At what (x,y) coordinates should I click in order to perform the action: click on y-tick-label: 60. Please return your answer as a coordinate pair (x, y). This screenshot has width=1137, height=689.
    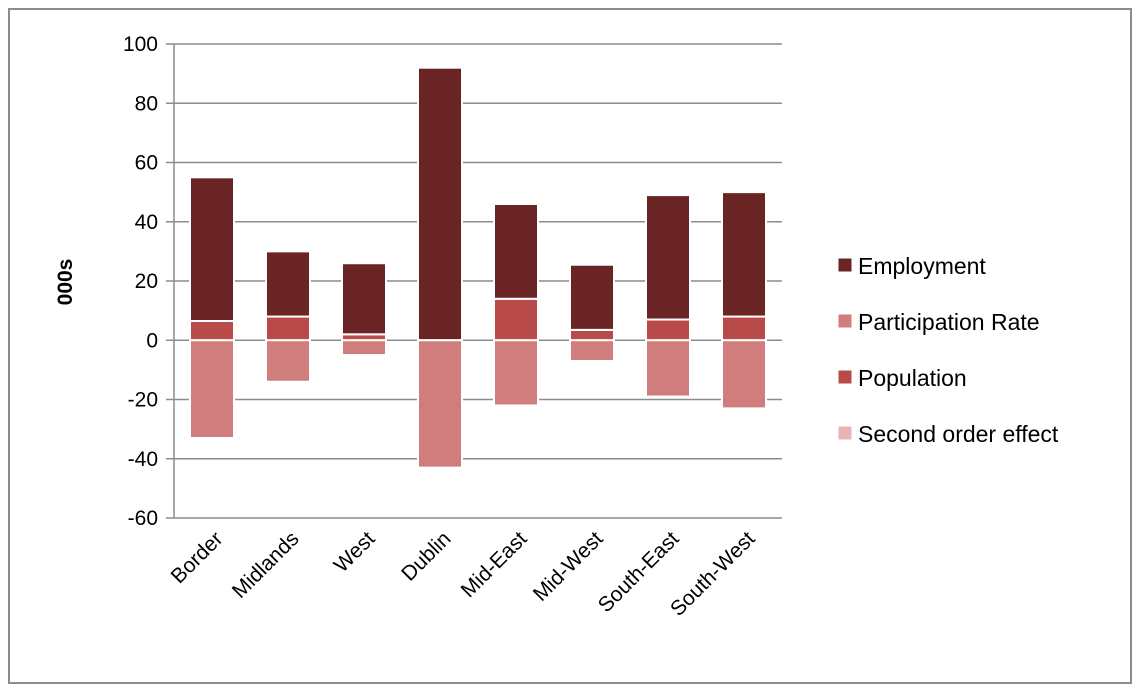
    Looking at the image, I should click on (146, 163).